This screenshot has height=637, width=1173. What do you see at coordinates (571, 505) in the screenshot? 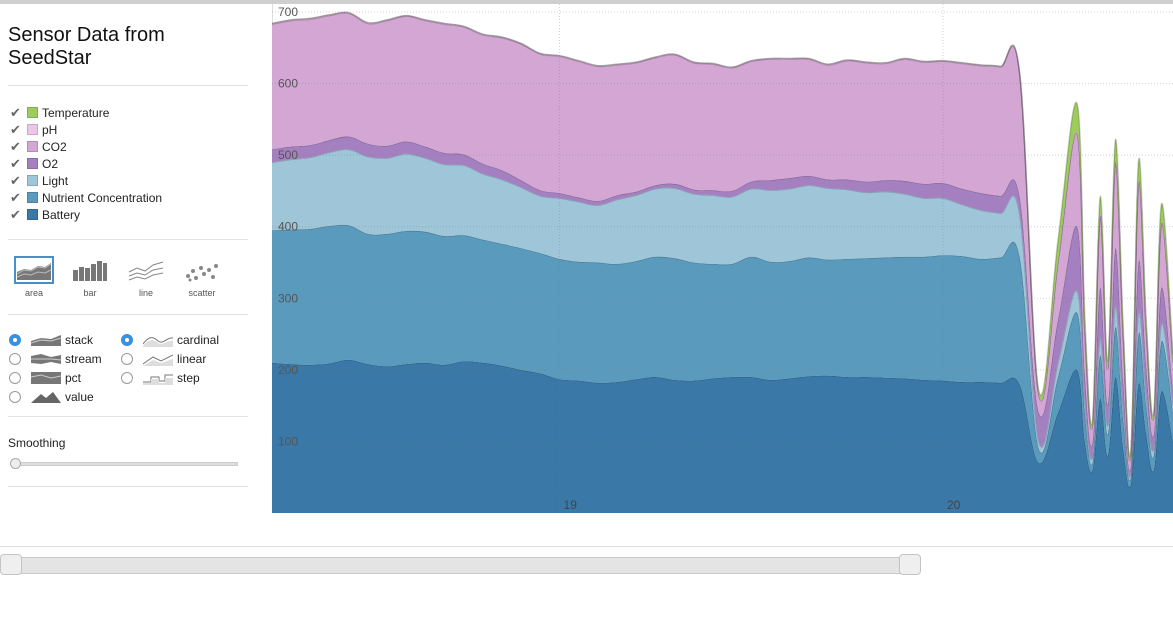
I see `x-tick-label: 19` at bounding box center [571, 505].